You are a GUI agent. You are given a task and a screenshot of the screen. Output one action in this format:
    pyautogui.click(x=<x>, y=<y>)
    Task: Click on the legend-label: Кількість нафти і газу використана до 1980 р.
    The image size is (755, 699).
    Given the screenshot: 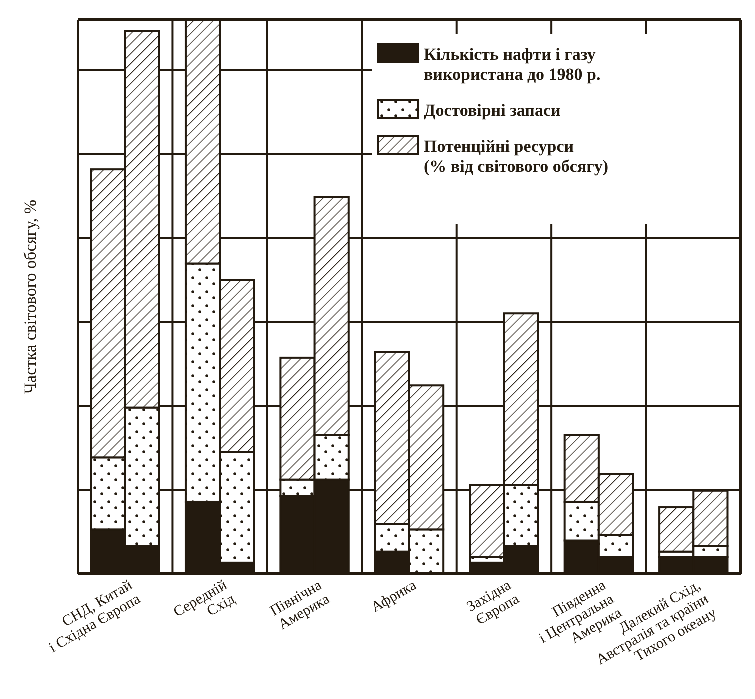 What is the action you would take?
    pyautogui.click(x=512, y=64)
    